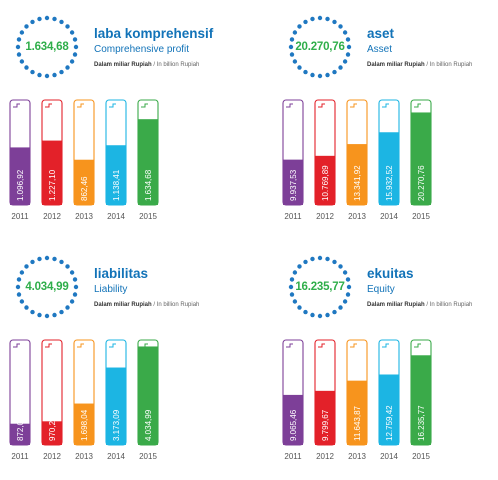 The width and height of the screenshot is (498, 480). Describe the element at coordinates (52, 428) in the screenshot. I see `bar-value-label: 970,22` at that location.